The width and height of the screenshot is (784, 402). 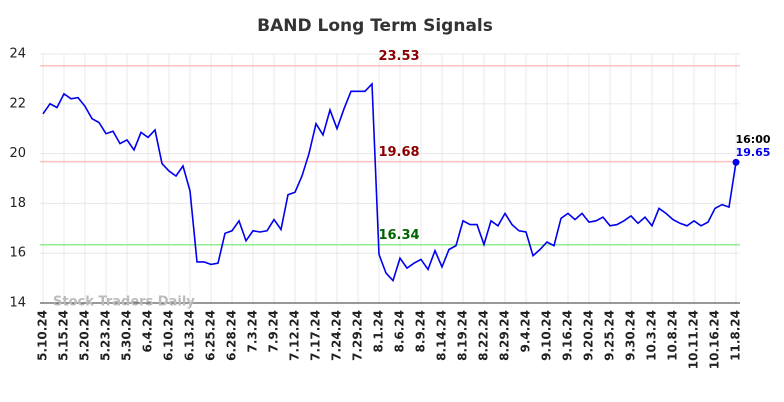 What do you see at coordinates (106, 335) in the screenshot?
I see `x-tick-label: 5.23.24` at bounding box center [106, 335].